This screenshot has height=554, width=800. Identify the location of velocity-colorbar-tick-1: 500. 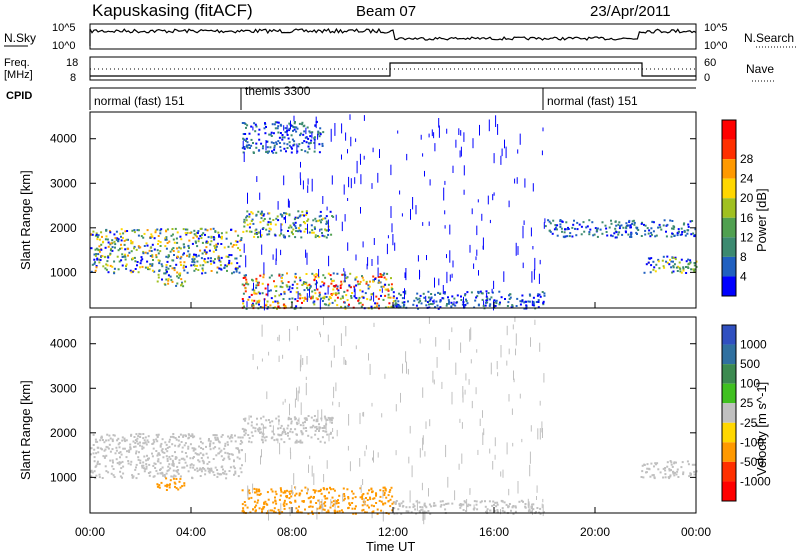
(750, 364).